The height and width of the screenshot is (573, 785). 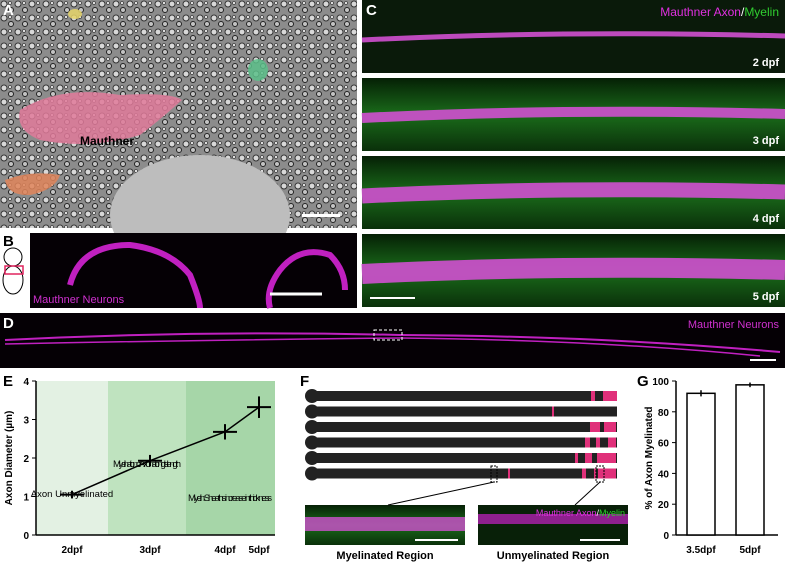 I want to click on panel-label: A, so click(x=8, y=10).